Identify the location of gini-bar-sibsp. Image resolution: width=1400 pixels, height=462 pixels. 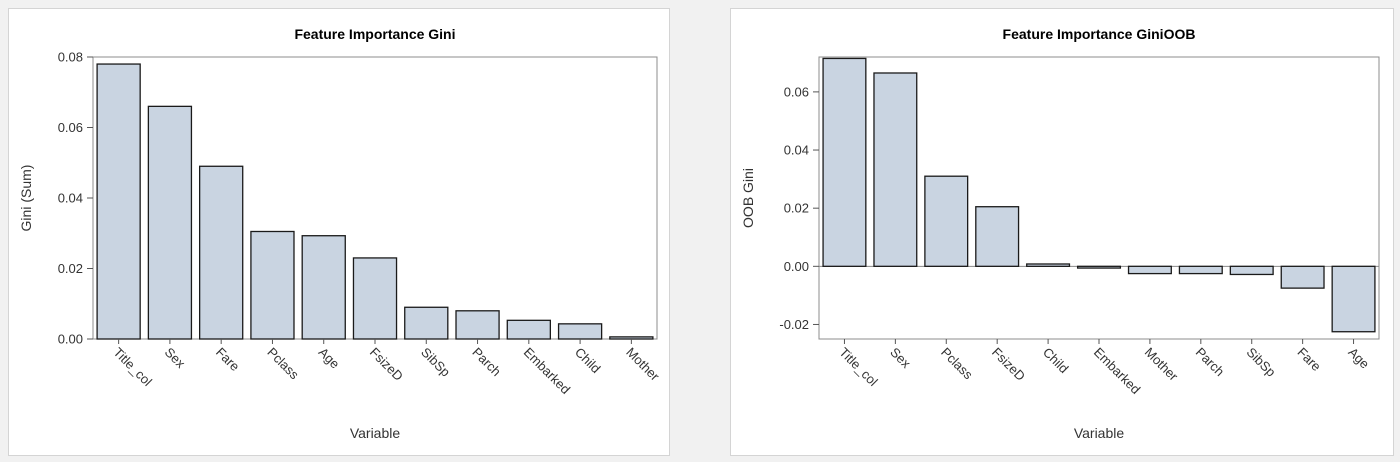
(426, 323).